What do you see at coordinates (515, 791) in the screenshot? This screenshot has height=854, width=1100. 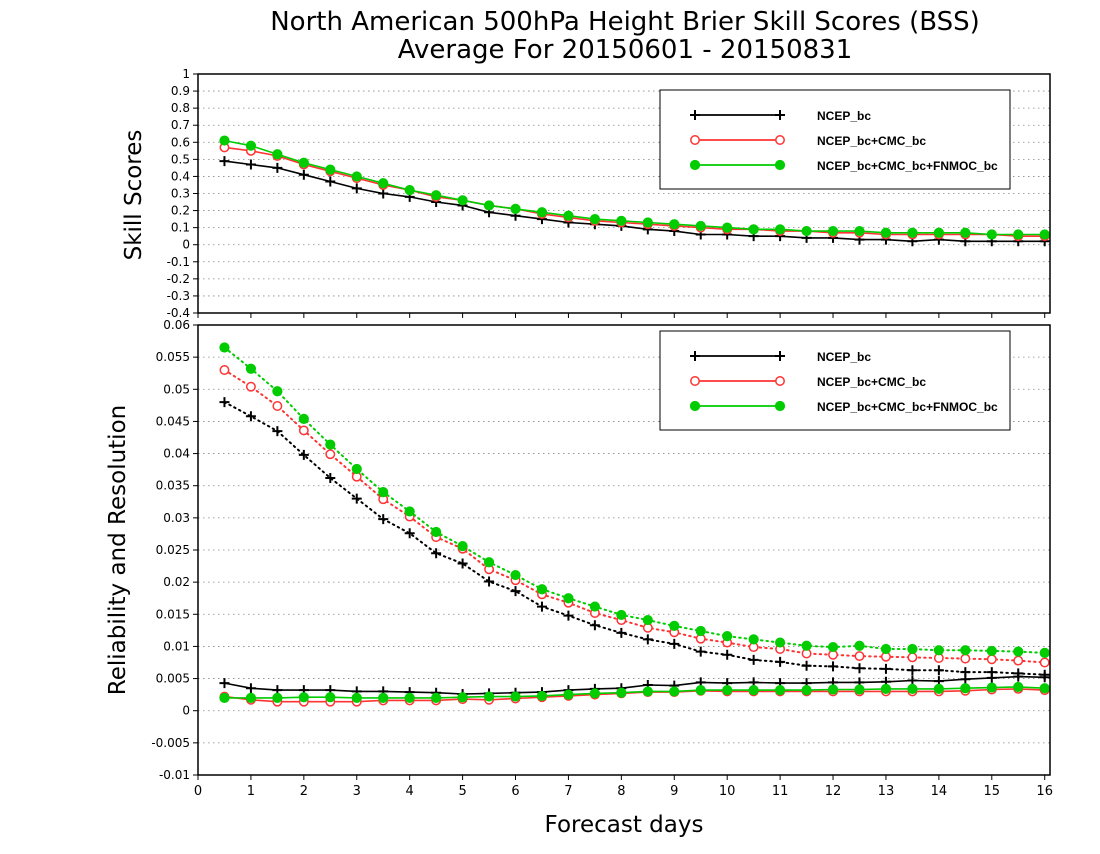 I see `x-tick-label: 6` at bounding box center [515, 791].